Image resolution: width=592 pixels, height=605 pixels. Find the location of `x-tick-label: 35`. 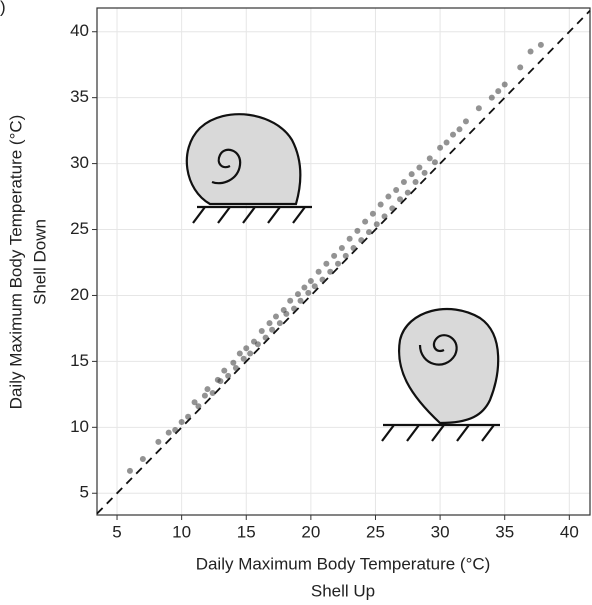

x-tick-label: 35 is located at coordinates (504, 531).